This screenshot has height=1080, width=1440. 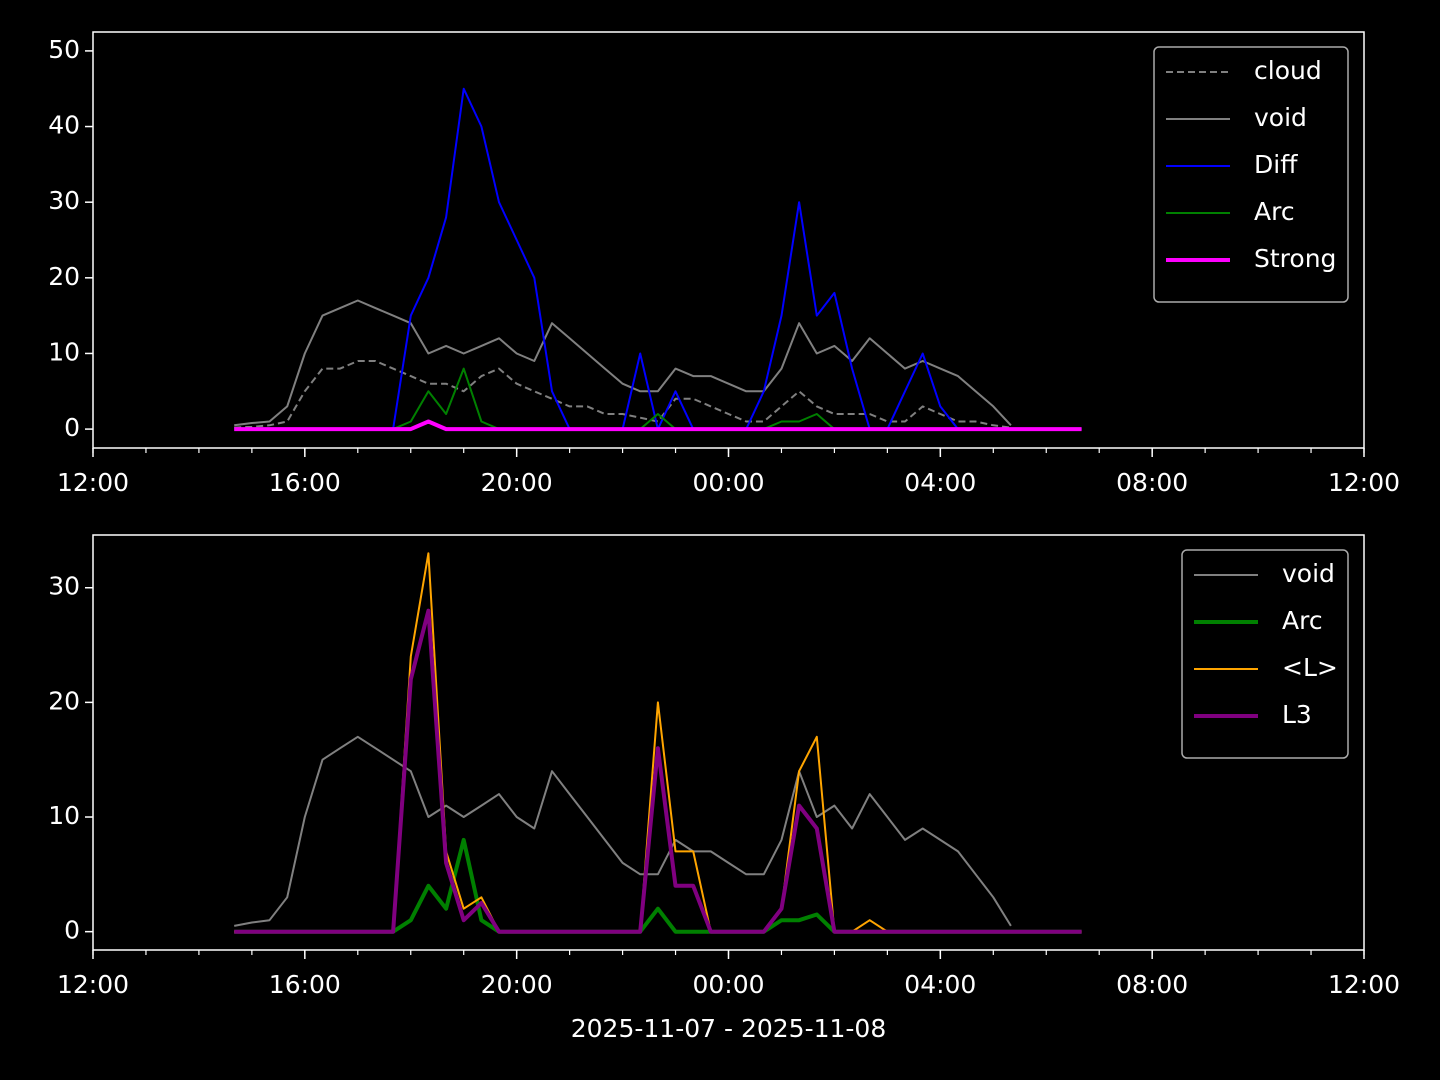 I want to click on legend-label: <L>, so click(x=1310, y=667).